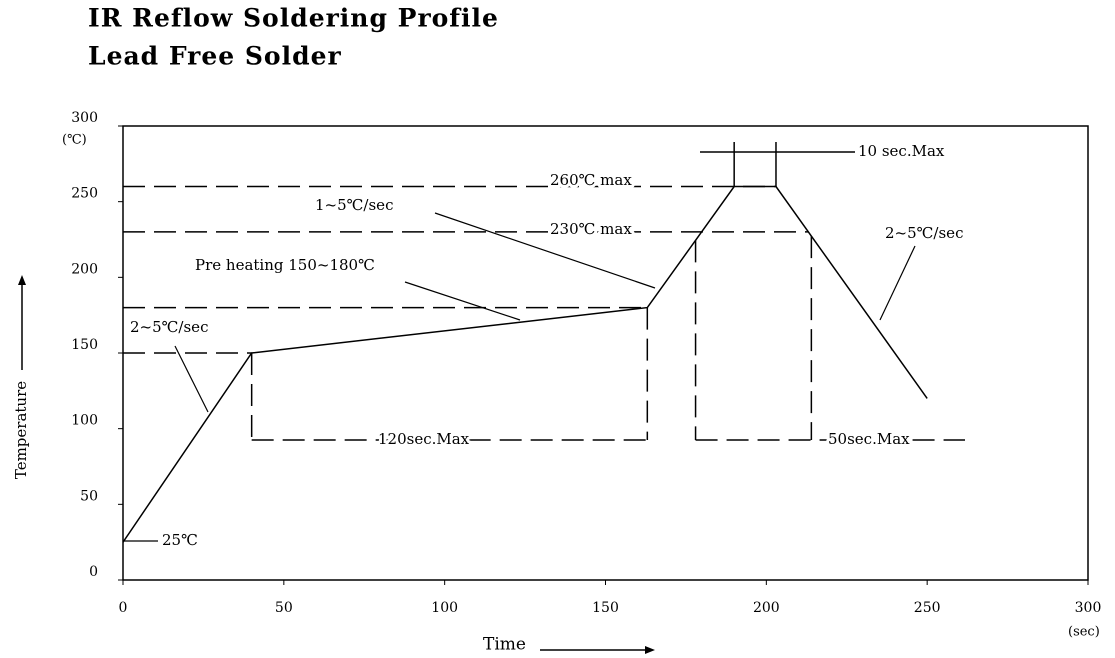 The width and height of the screenshot is (1115, 658). Describe the element at coordinates (766, 608) in the screenshot. I see `x-tick-label: 200` at that location.